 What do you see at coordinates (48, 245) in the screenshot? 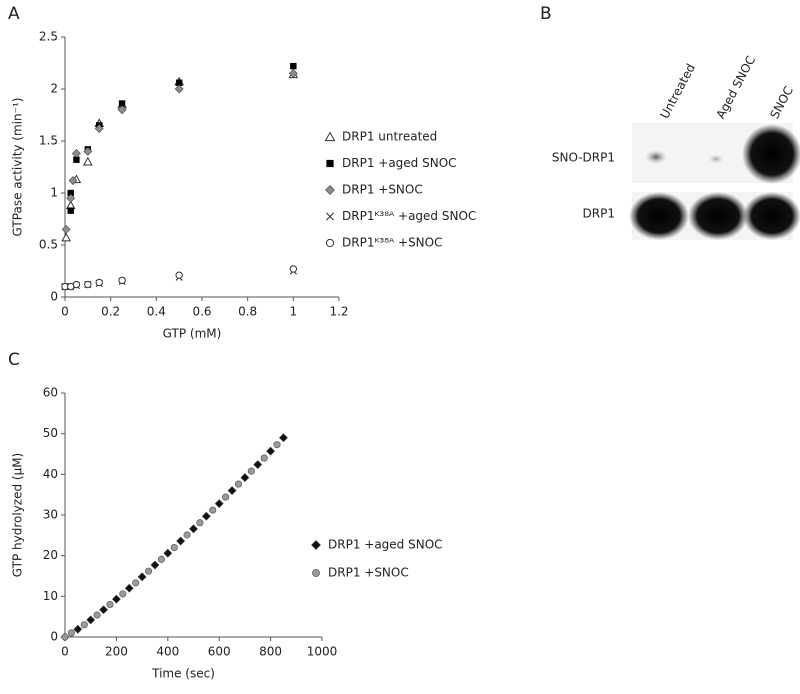
I see `y-tick-label: 0.5` at bounding box center [48, 245].